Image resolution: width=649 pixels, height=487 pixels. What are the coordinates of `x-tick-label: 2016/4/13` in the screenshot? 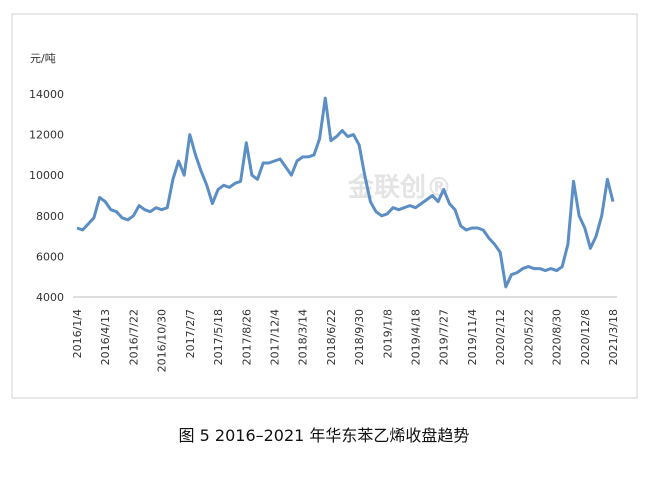 It's located at (105, 337).